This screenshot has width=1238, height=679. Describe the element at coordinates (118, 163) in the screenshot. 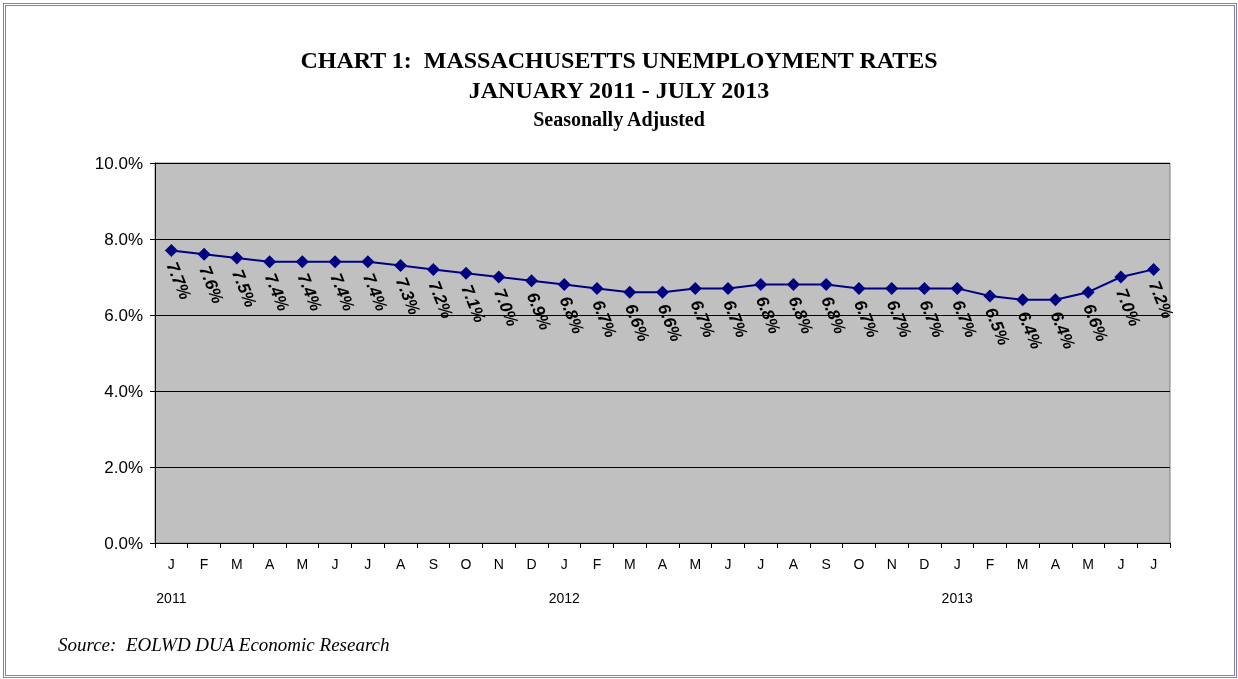

I see `y-tick-label: 10.0%` at that location.